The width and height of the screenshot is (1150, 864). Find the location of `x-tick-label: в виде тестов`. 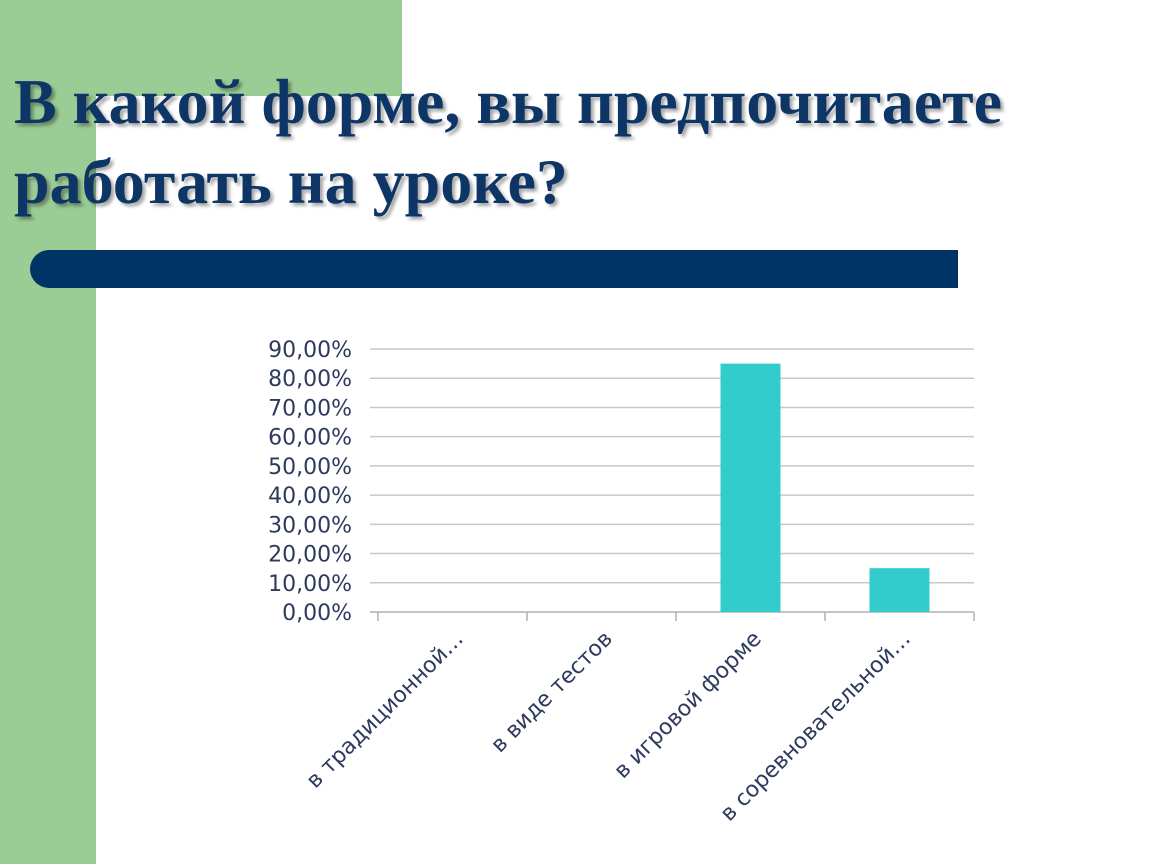

x-tick-label: в виде тестов is located at coordinates (551, 692).